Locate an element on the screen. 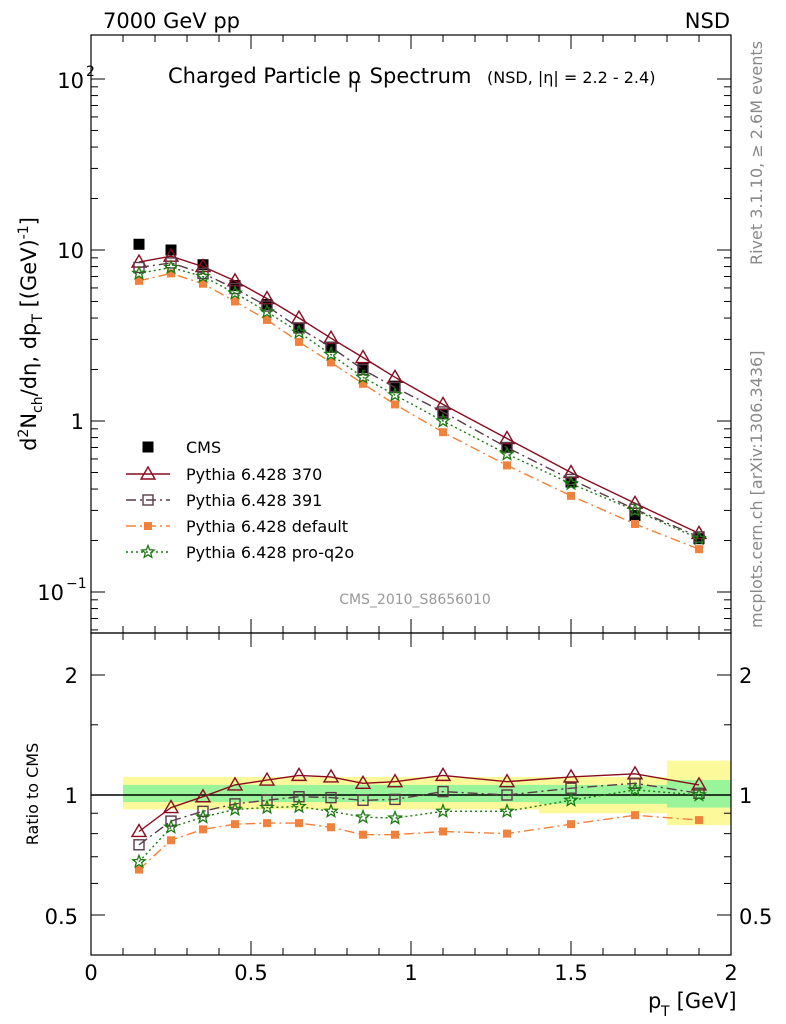 The height and width of the screenshot is (1024, 786). ytick-0p1-base: 10 is located at coordinates (50, 593).